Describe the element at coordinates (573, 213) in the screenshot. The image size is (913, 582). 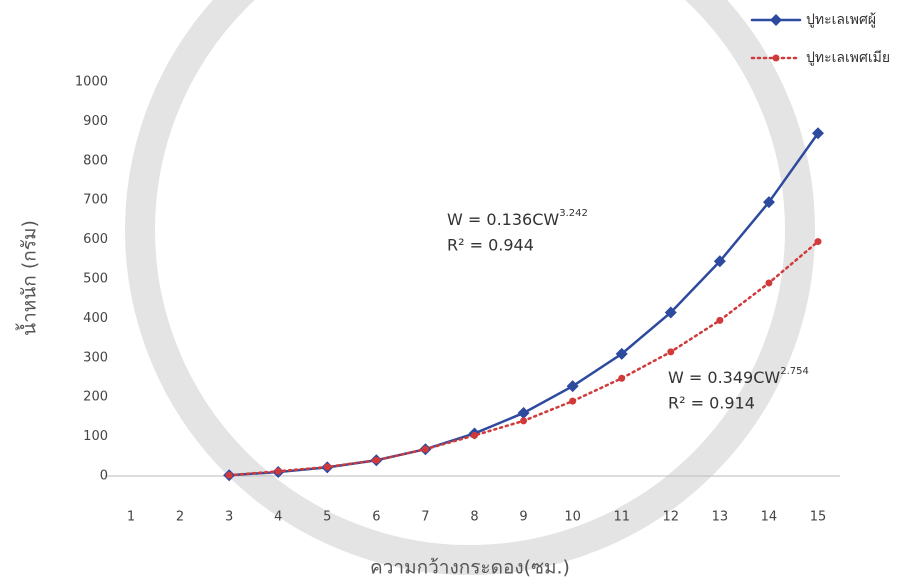
I see `equation-exponent: 3.242` at that location.